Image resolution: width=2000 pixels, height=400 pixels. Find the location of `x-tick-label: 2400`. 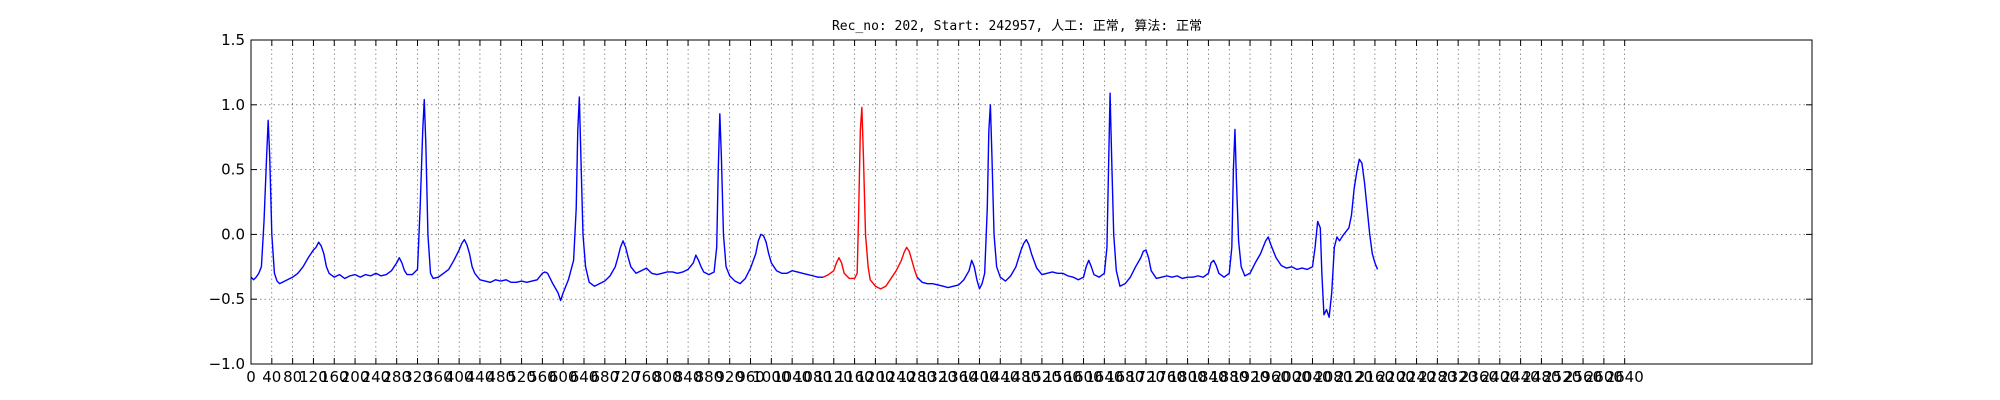

x-tick-label: 2400 is located at coordinates (1500, 377).